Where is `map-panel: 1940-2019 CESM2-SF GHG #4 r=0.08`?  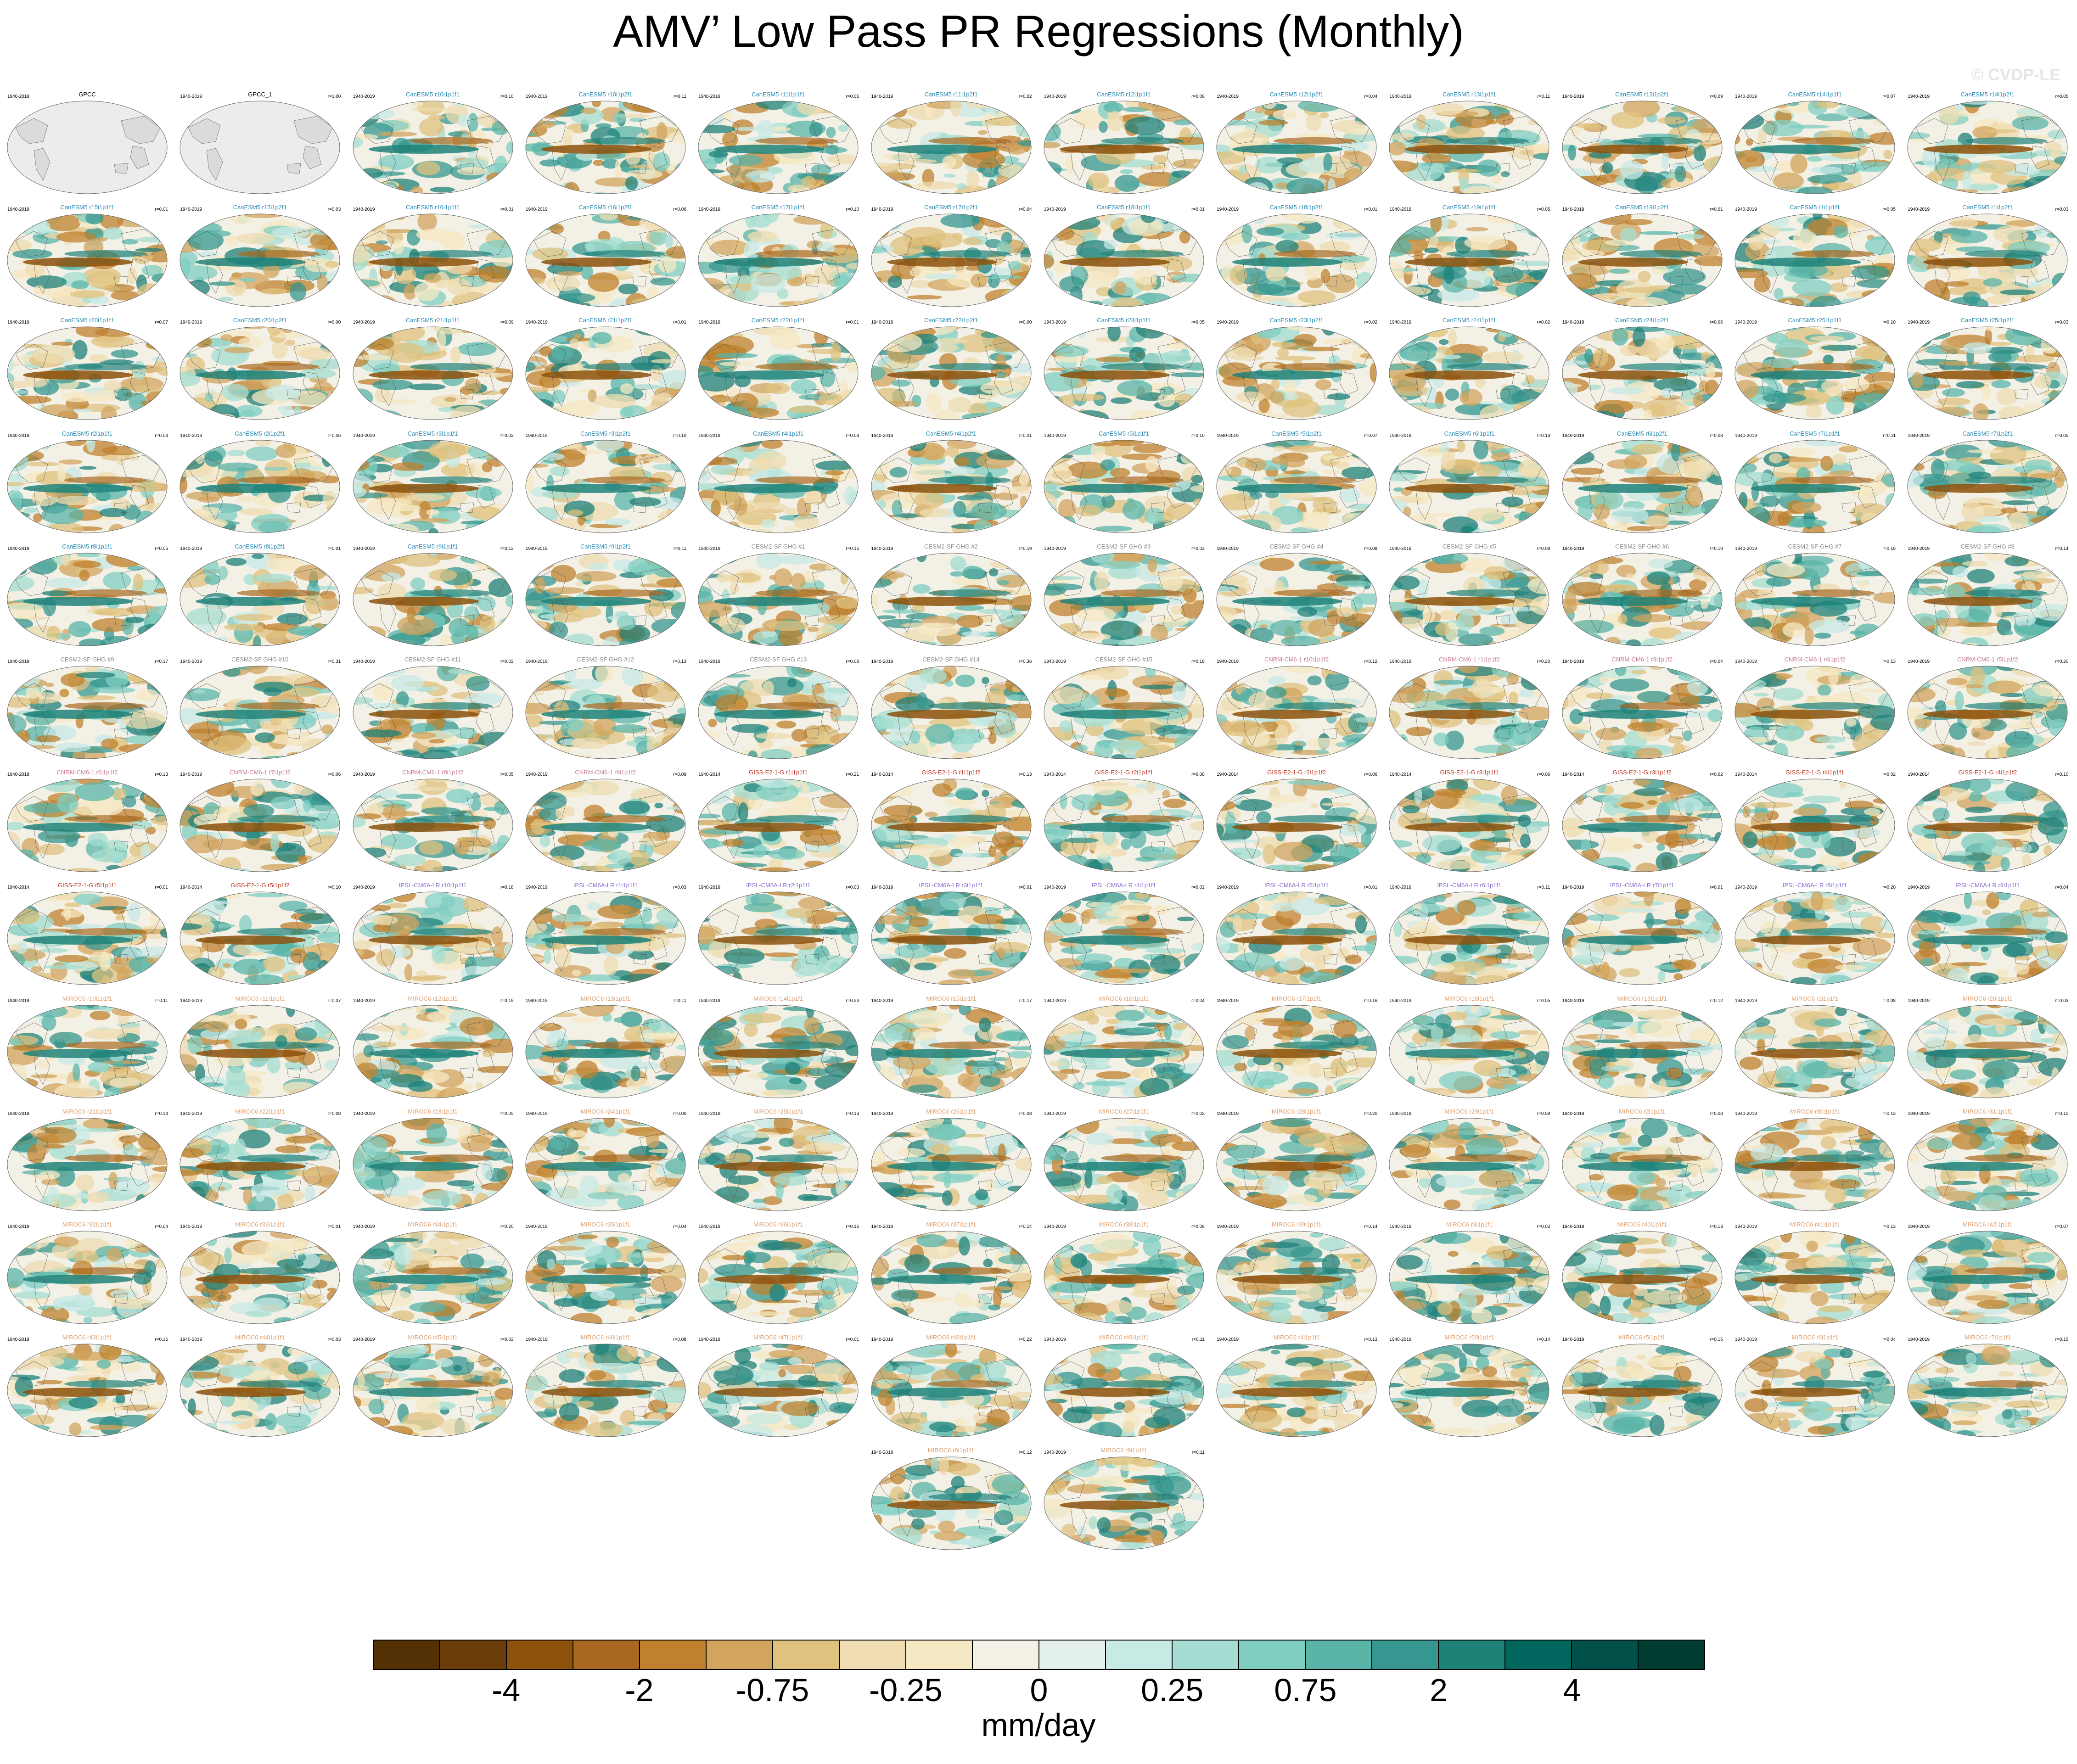
map-panel: 1940-2019 CESM2-SF GHG #4 r=0.08 is located at coordinates (1296, 594).